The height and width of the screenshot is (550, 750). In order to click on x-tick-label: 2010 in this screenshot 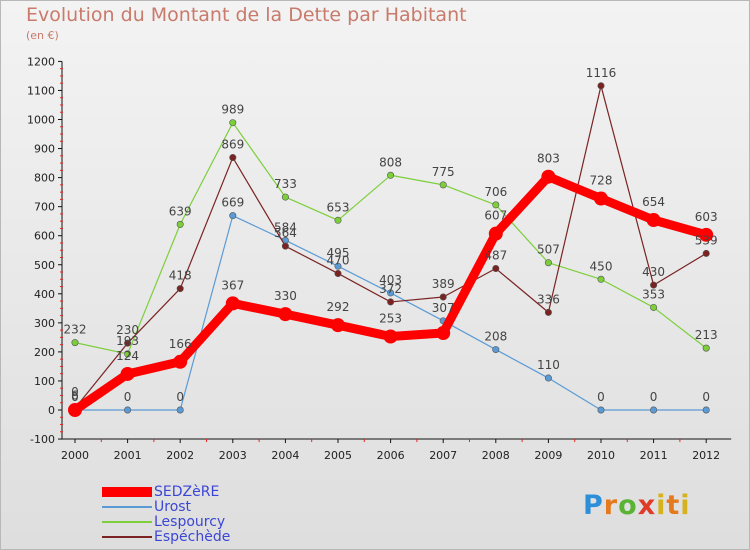, I will do `click(601, 455)`.